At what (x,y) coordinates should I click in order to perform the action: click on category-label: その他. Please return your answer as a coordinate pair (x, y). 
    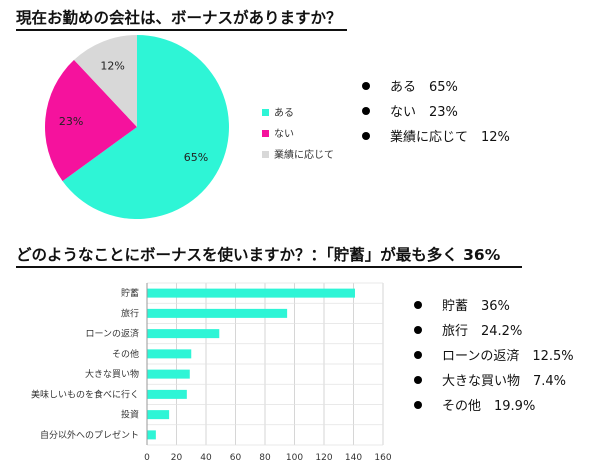
    Looking at the image, I should click on (125, 354).